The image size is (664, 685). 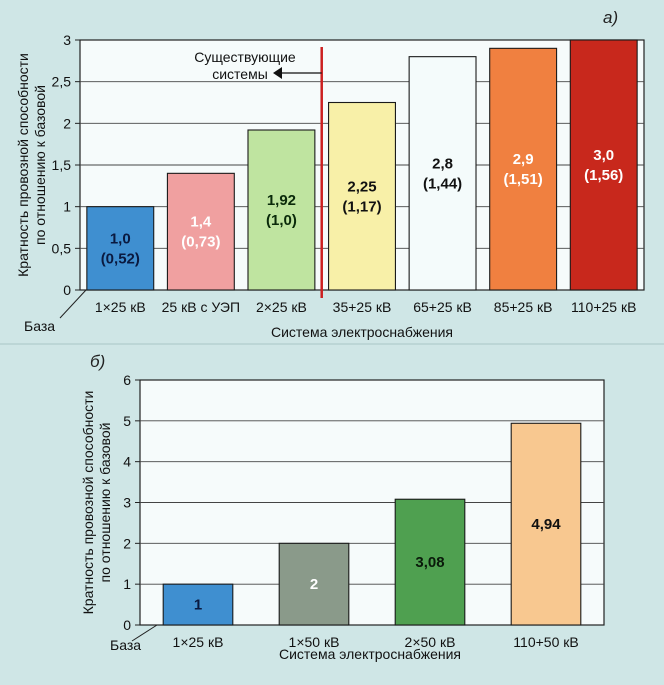 What do you see at coordinates (430, 642) in the screenshot?
I see `x-tick-label: 2×50 кВ` at bounding box center [430, 642].